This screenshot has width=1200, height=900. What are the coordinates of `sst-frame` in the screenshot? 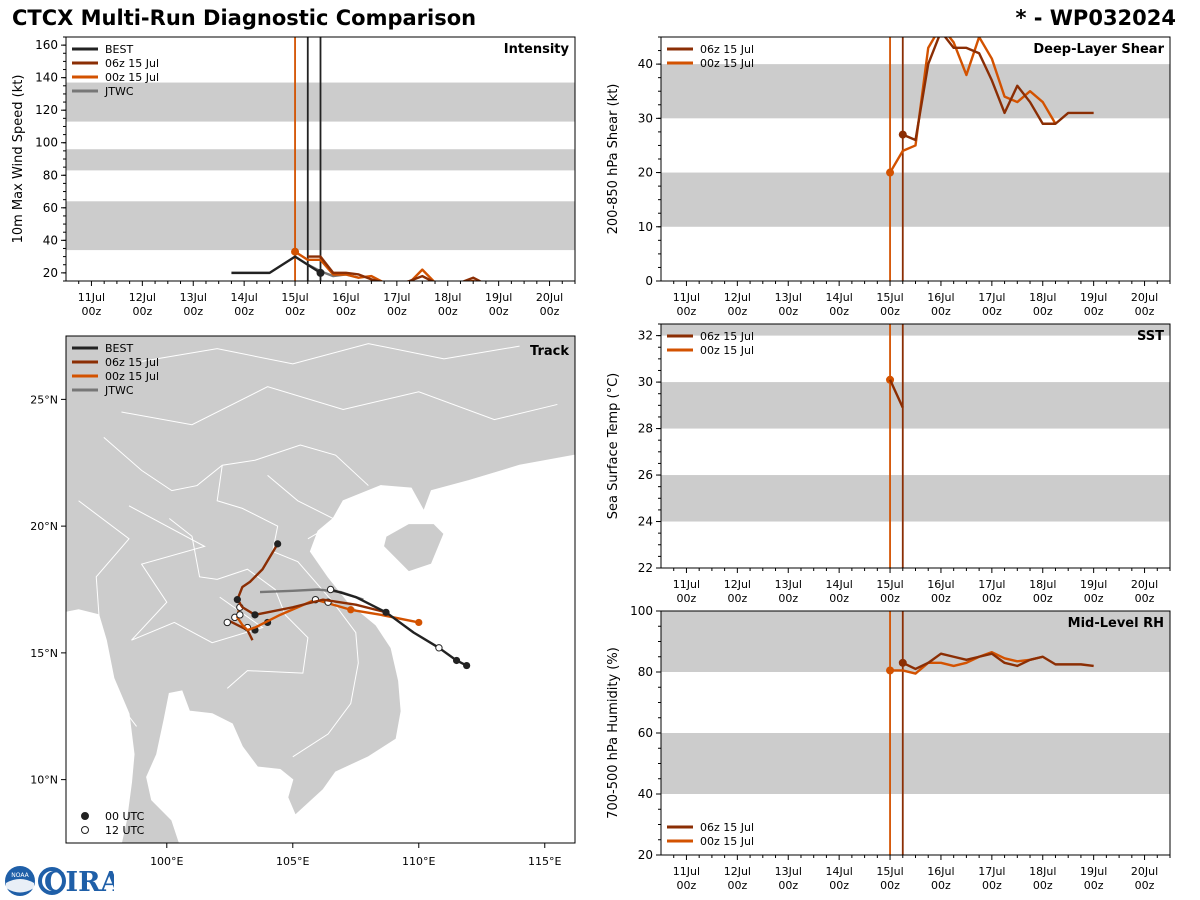 It's located at (915, 446).